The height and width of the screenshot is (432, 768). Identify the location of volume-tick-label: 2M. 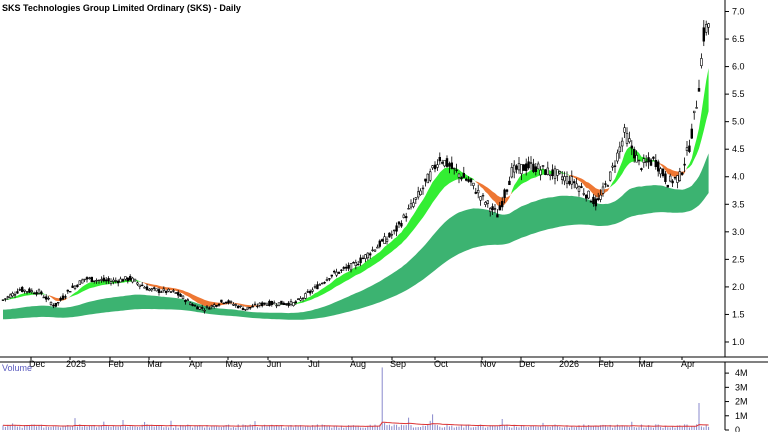
(741, 402).